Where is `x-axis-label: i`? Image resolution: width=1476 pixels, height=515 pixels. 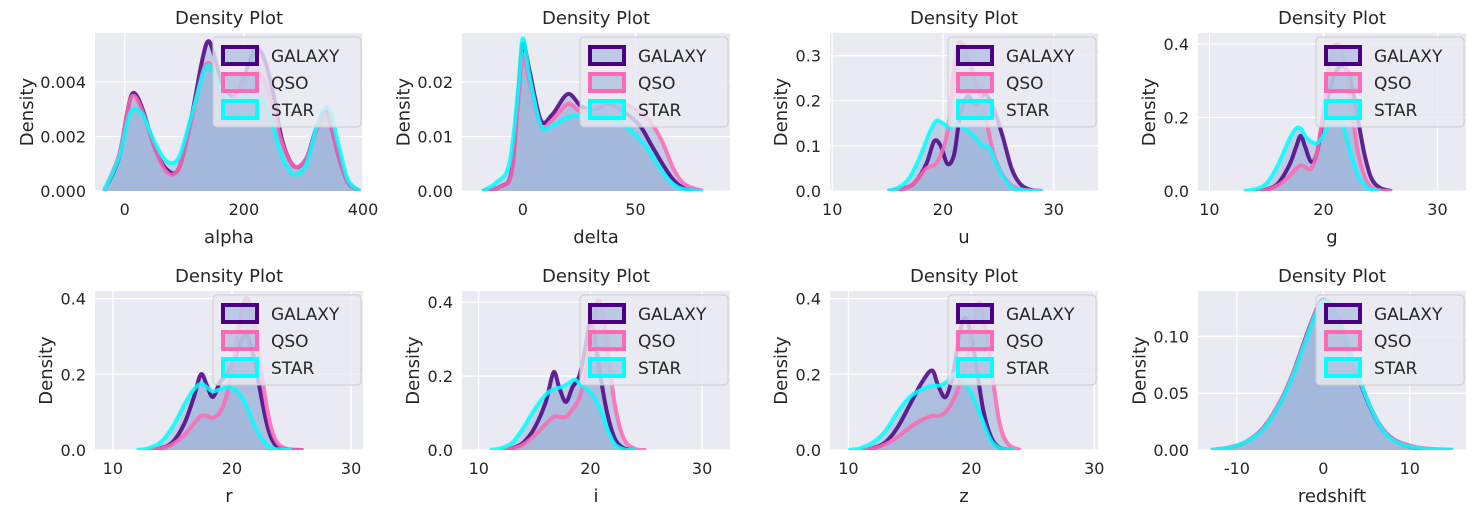
x-axis-label: i is located at coordinates (595, 496).